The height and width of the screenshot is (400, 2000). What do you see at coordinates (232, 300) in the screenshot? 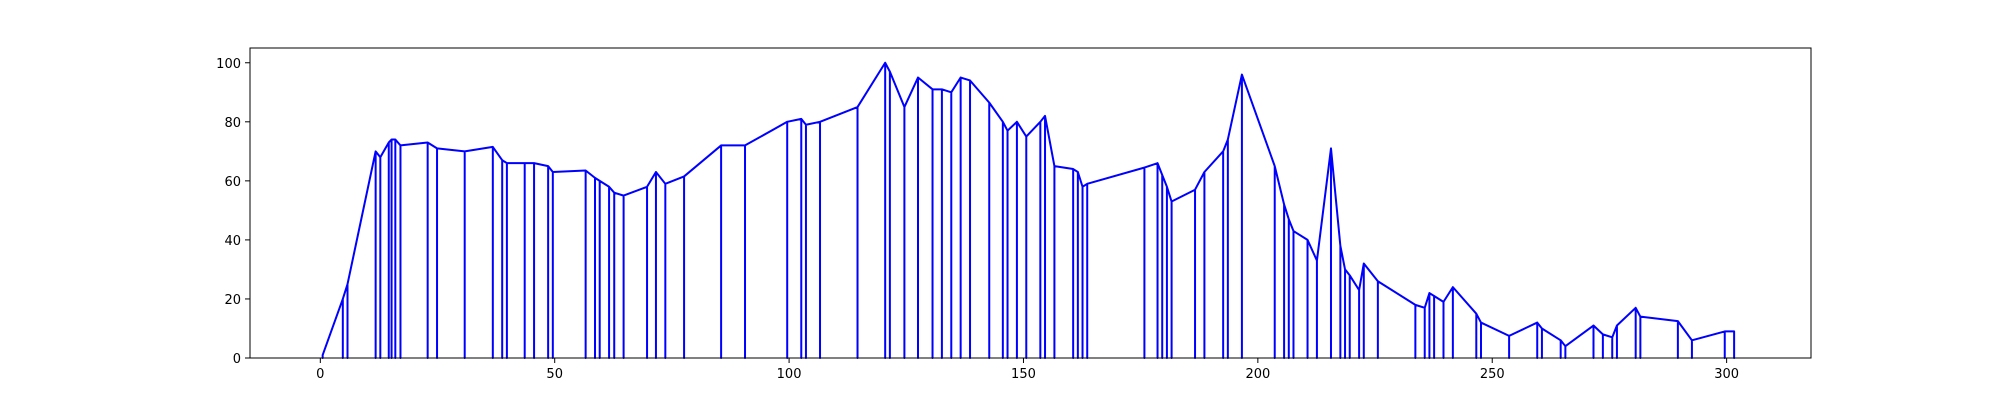
I see `y-tick-label: 20` at bounding box center [232, 300].